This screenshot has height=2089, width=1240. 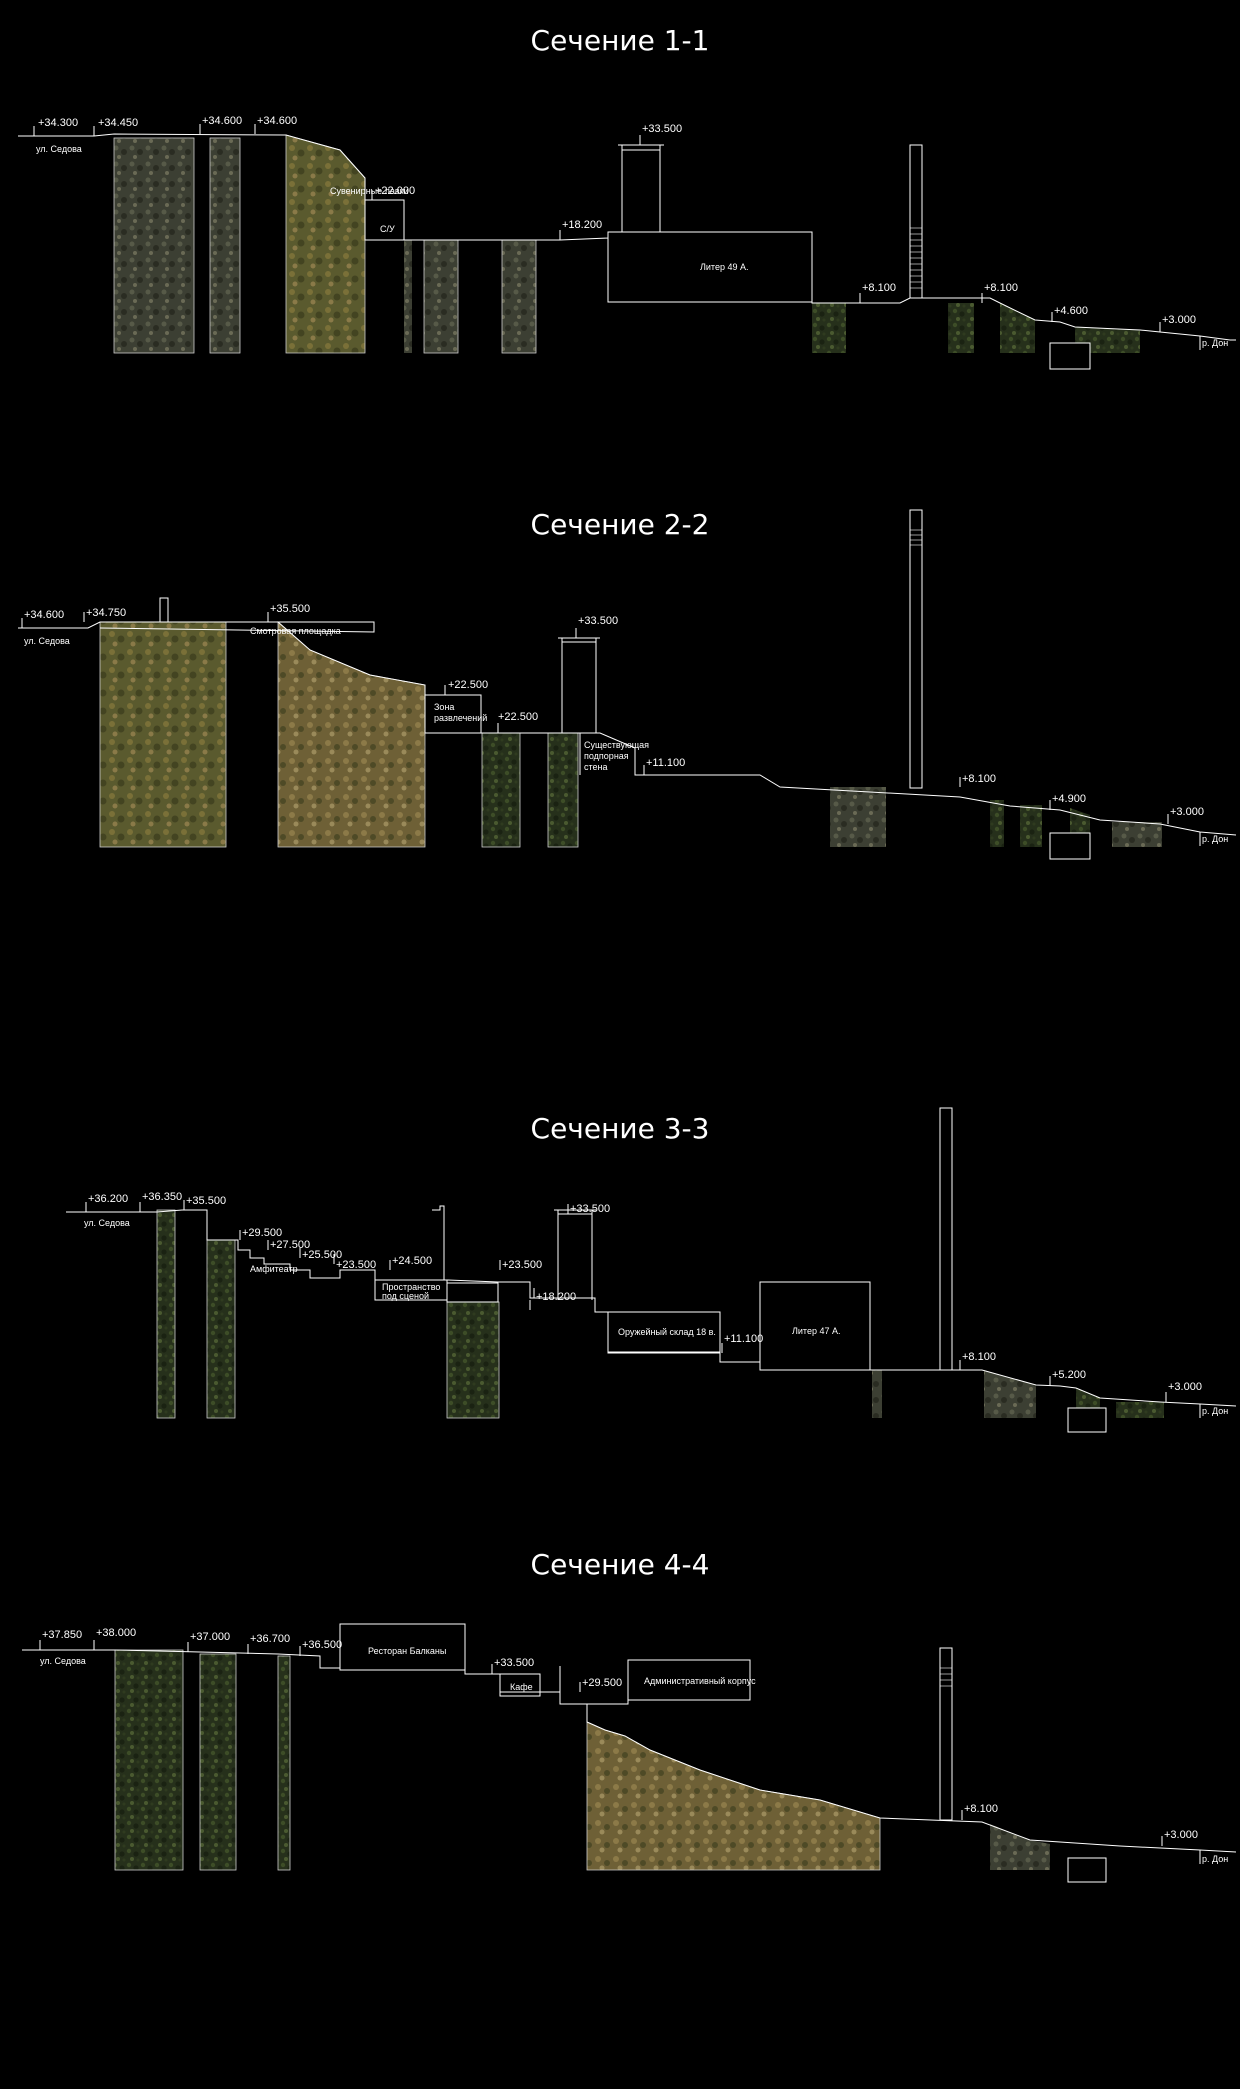 I want to click on elevation-mark: +34.300, so click(x=58, y=123).